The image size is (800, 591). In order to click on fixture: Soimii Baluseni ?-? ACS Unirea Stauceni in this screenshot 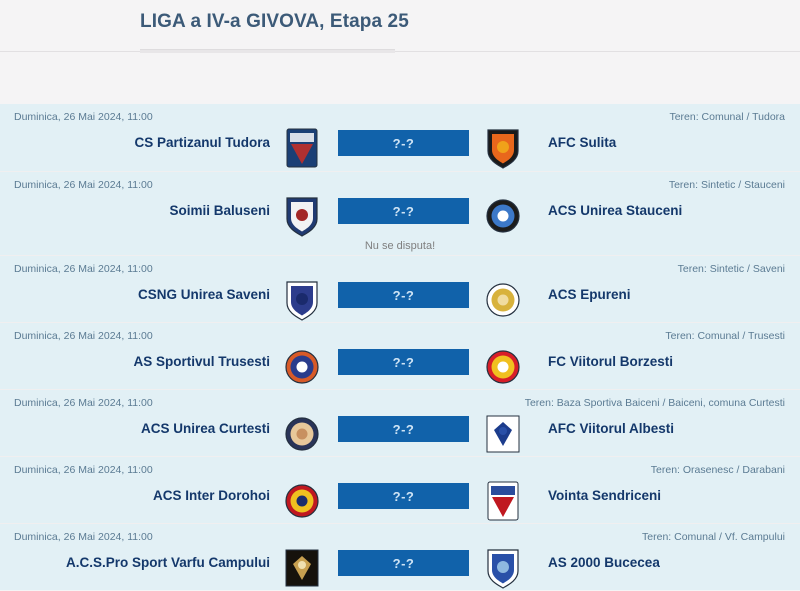, I will do `click(400, 217)`.